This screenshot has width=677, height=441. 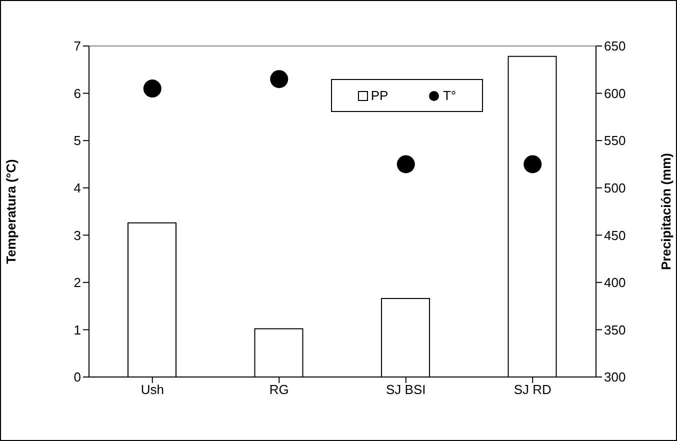 What do you see at coordinates (449, 95) in the screenshot?
I see `legend-label: T°` at bounding box center [449, 95].